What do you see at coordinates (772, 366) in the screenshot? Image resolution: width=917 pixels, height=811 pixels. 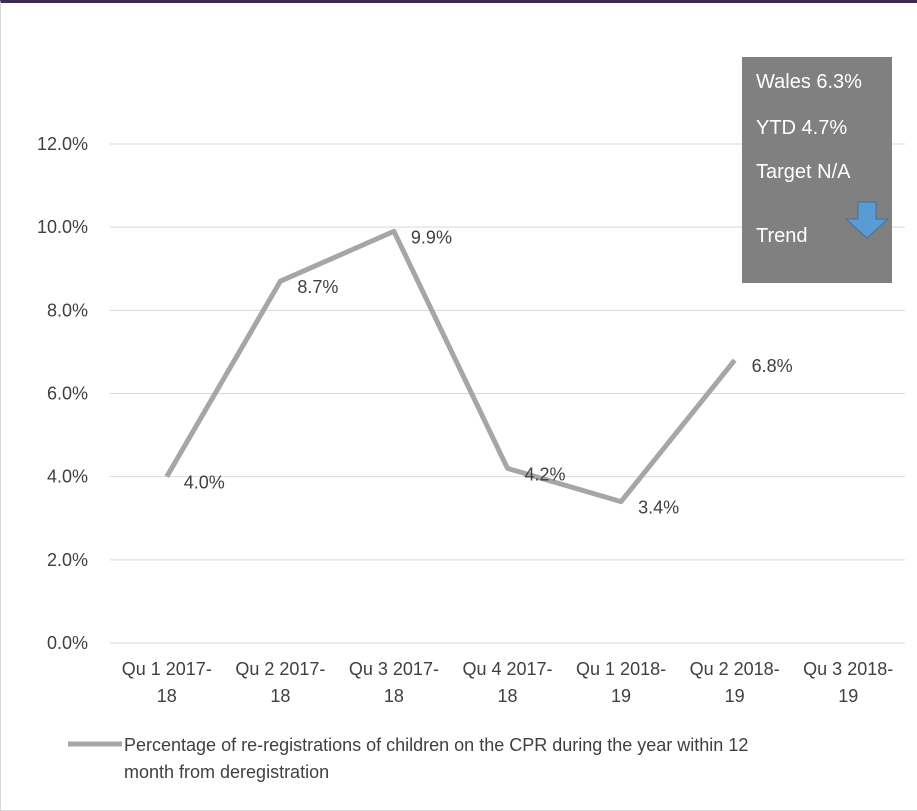 I see `data-label: 6.8%` at bounding box center [772, 366].